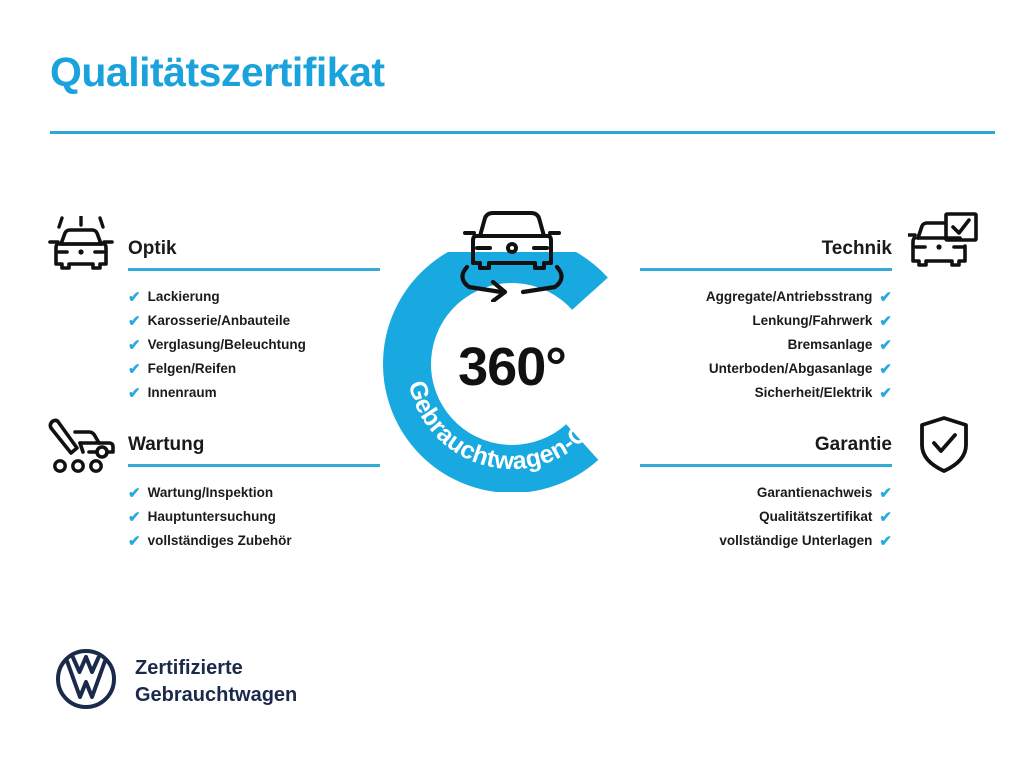 The image size is (1024, 768). What do you see at coordinates (217, 72) in the screenshot?
I see `page-title: Qualitätszertifikat` at bounding box center [217, 72].